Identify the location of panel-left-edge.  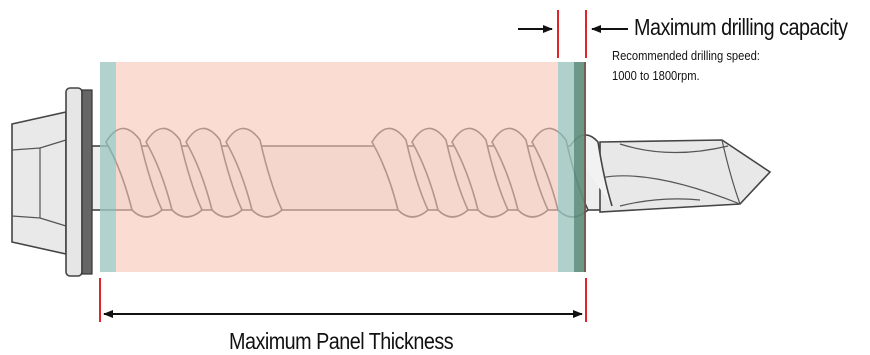
(108, 167).